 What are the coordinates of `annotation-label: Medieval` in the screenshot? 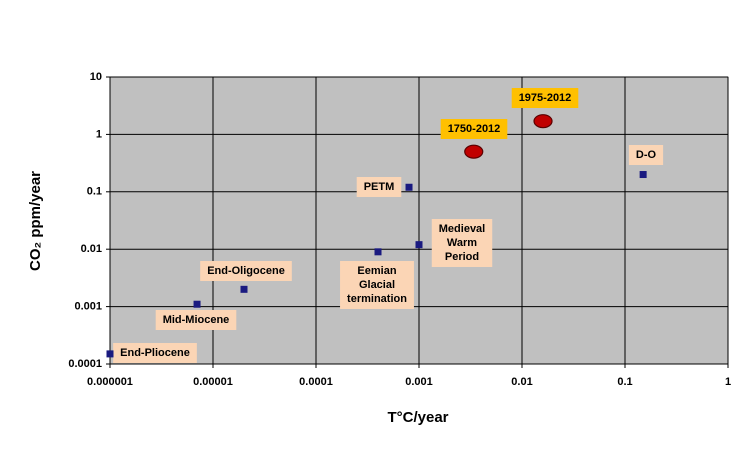 It's located at (462, 229).